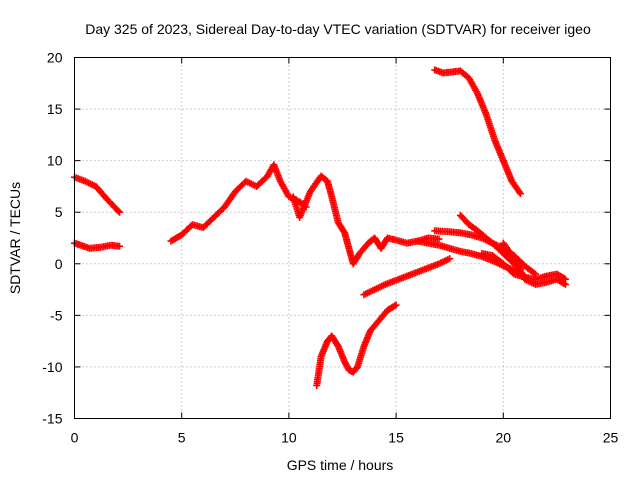 The image size is (640, 480). I want to click on y-tick-label: 15, so click(55, 109).